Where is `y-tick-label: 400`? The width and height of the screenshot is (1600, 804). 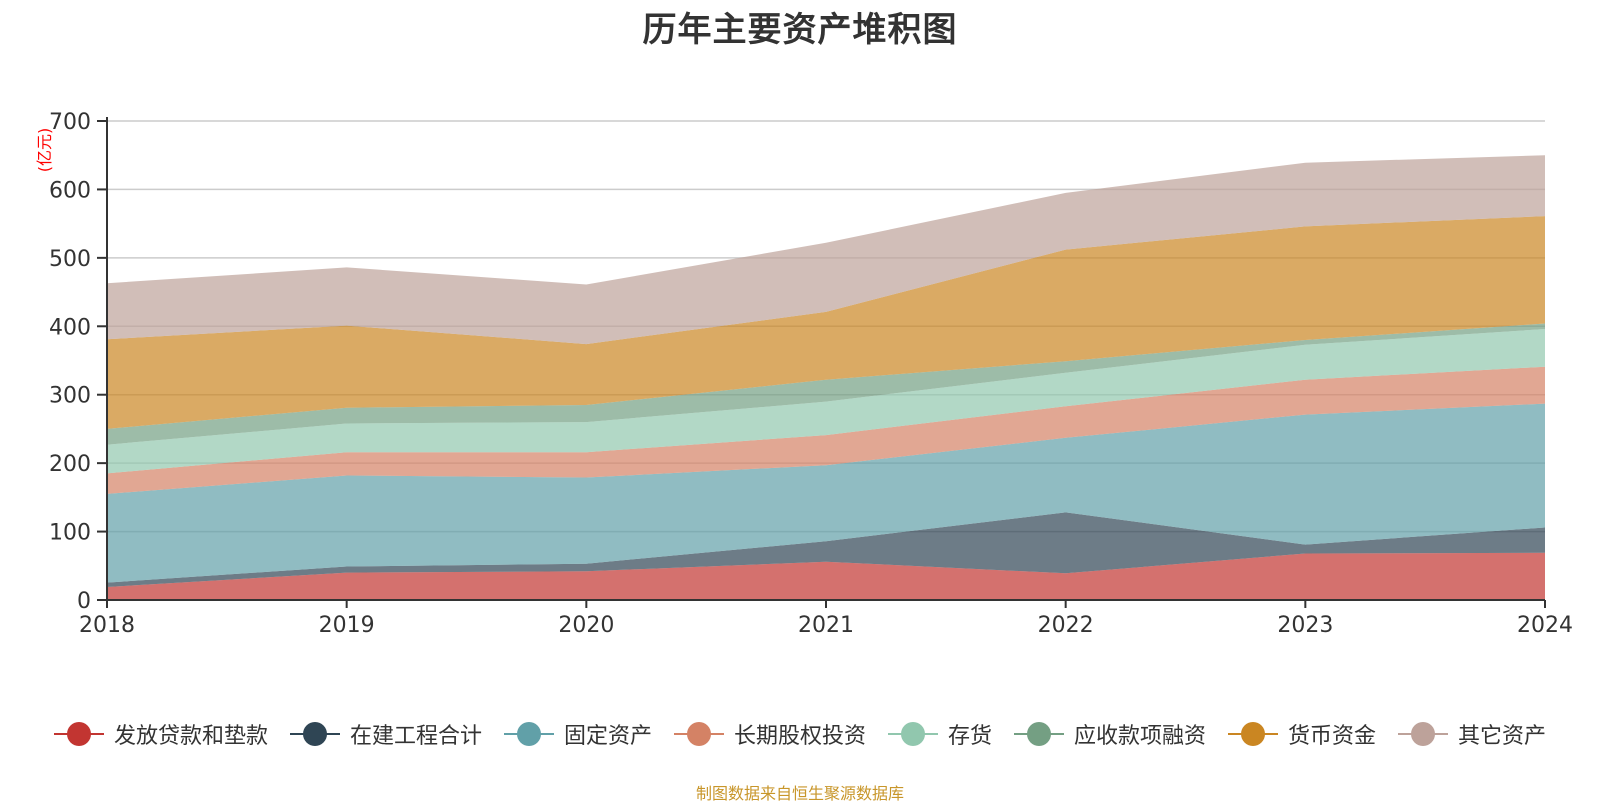
y-tick-label: 400 is located at coordinates (70, 327).